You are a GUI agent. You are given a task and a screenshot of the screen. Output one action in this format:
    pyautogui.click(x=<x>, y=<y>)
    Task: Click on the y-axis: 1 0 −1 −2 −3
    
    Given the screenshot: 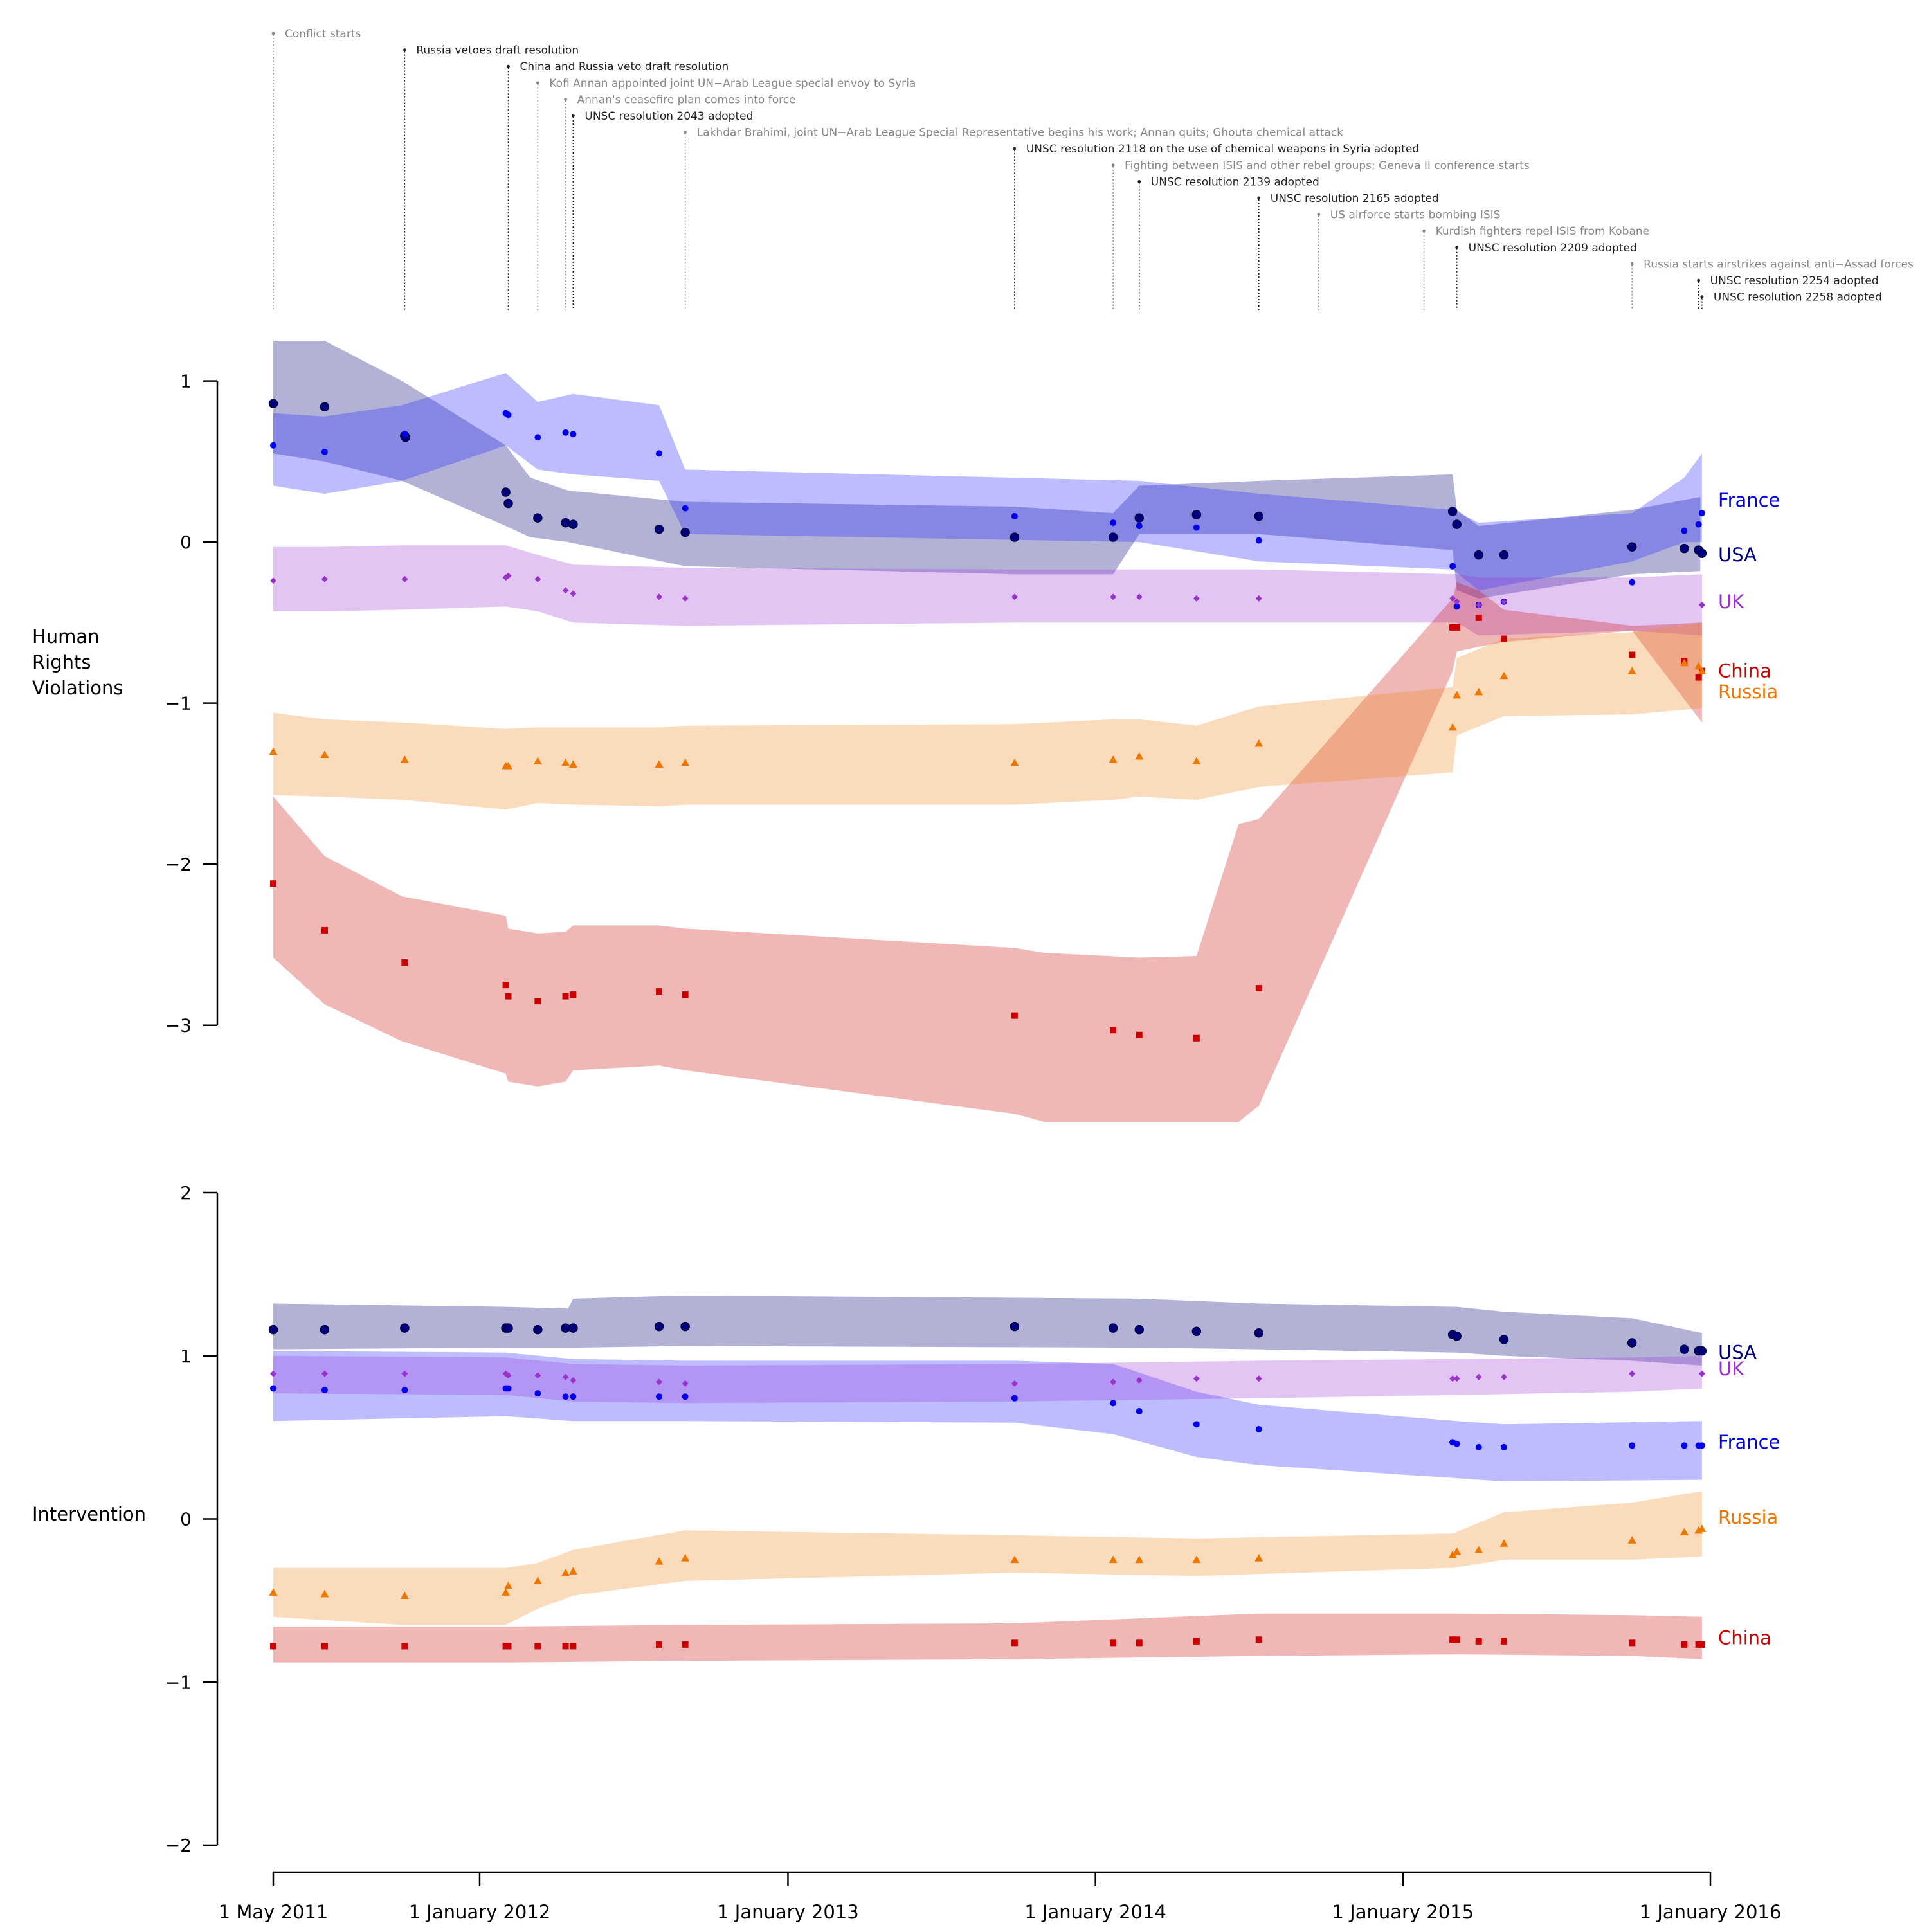 What is the action you would take?
    pyautogui.click(x=192, y=703)
    